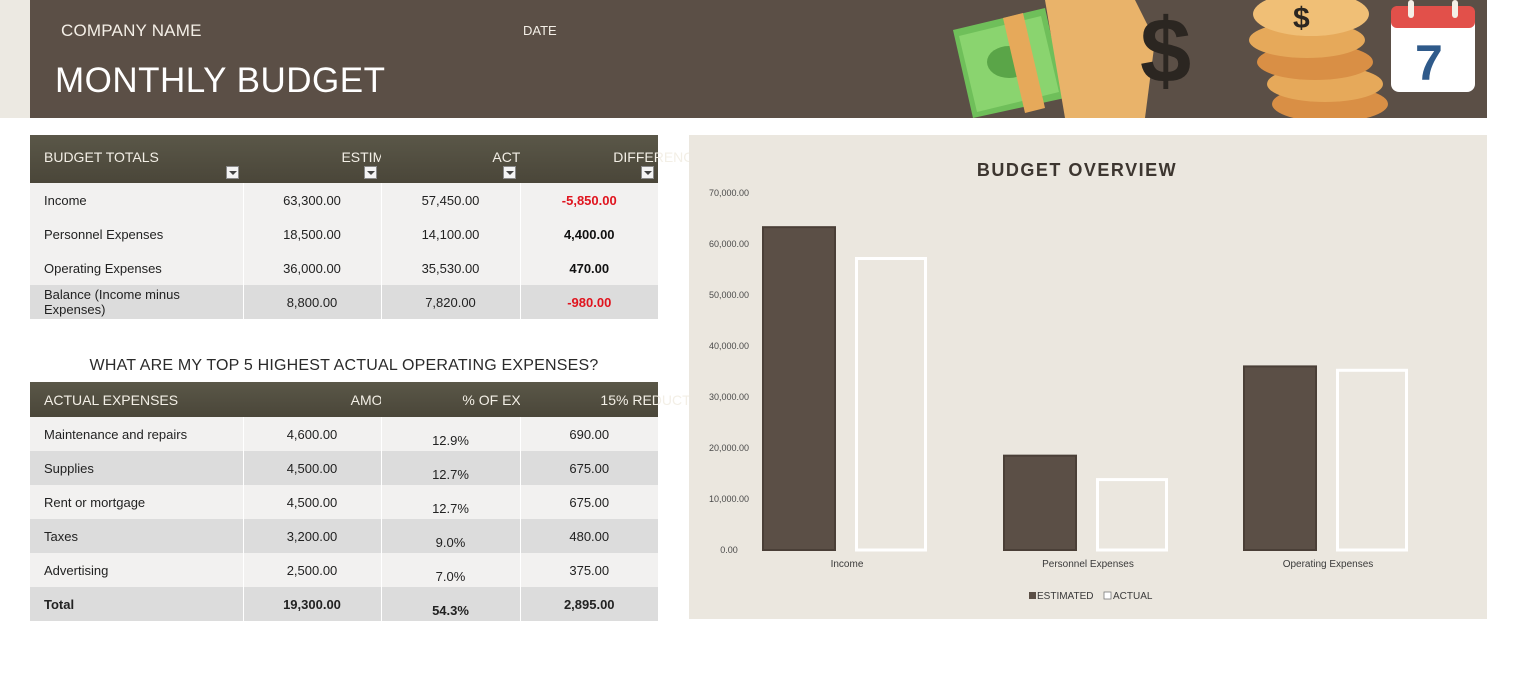 Image resolution: width=1536 pixels, height=687 pixels. What do you see at coordinates (312, 536) in the screenshot?
I see `amount-cell: 3,200.00` at bounding box center [312, 536].